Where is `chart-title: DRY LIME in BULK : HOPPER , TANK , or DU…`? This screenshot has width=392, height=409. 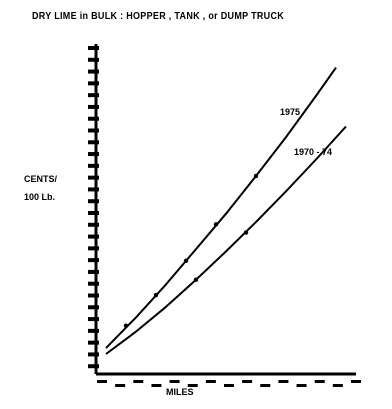 chart-title: DRY LIME in BULK : HOPPER , TANK , or DU… is located at coordinates (158, 16).